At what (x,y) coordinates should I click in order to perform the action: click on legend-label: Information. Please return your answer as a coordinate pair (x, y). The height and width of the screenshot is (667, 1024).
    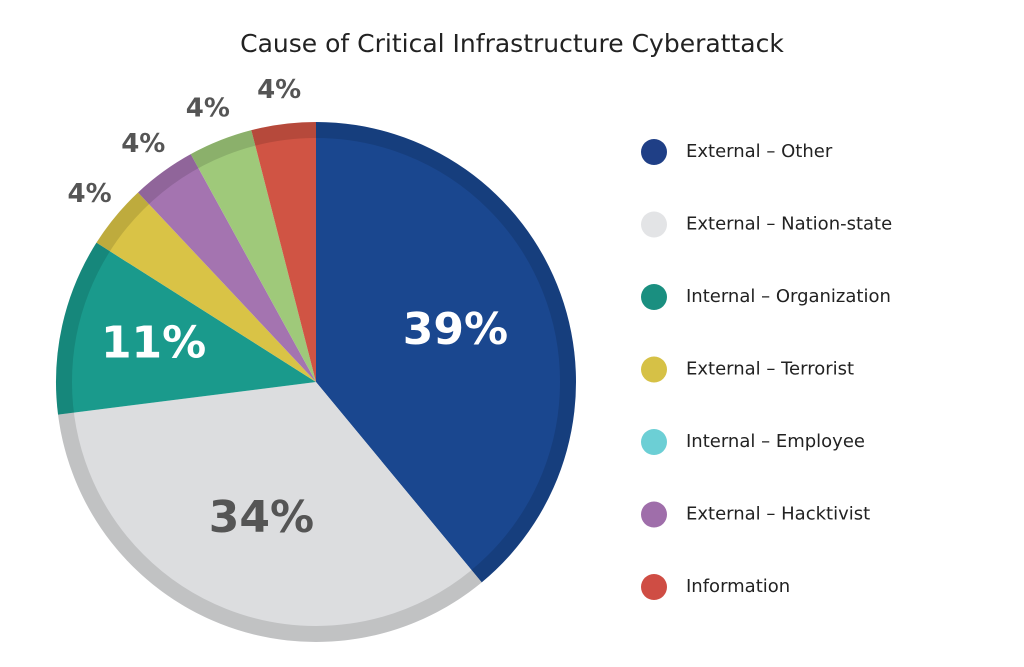
    Looking at the image, I should click on (738, 586).